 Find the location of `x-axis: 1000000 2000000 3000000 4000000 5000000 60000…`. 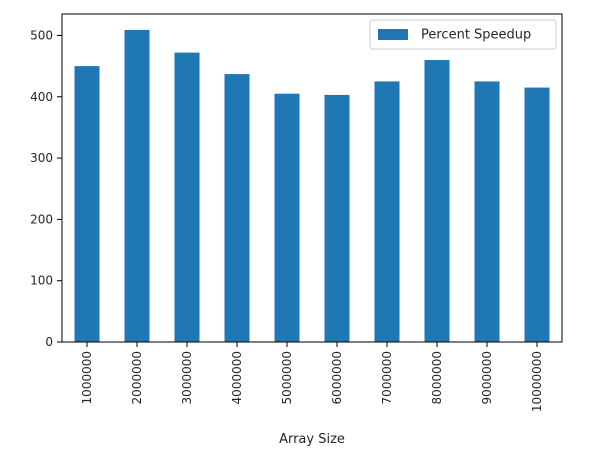

x-axis: 1000000 2000000 3000000 4000000 5000000 60000… is located at coordinates (312, 377).